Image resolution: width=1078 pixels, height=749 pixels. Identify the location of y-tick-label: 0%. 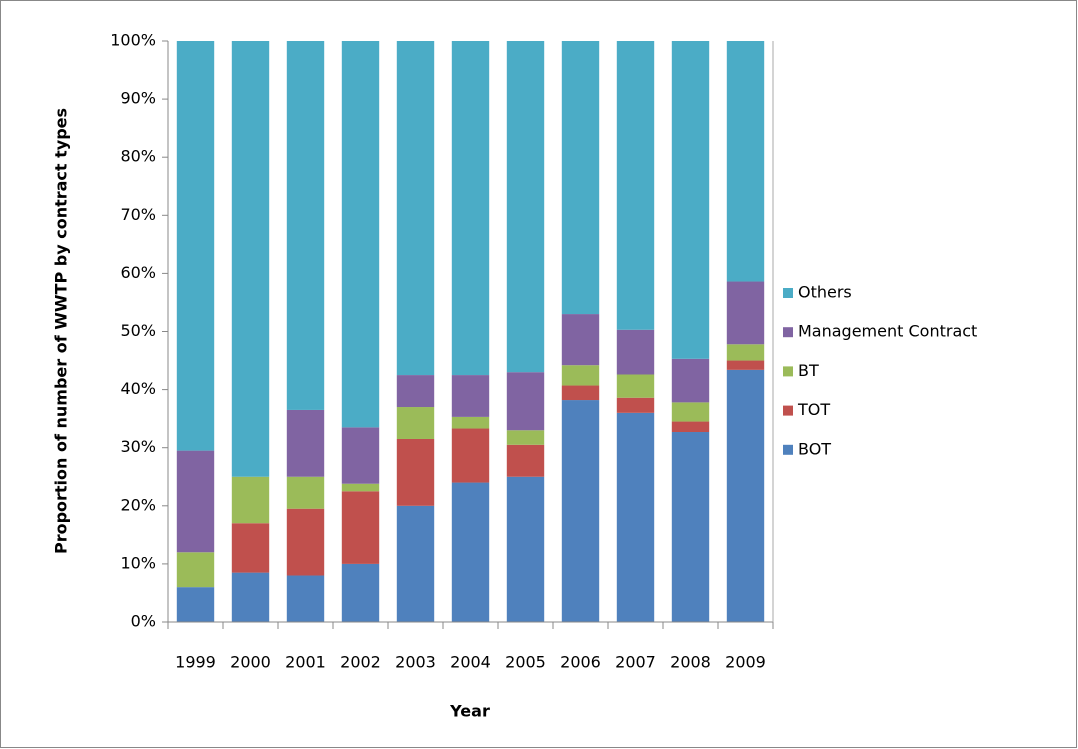
(143, 621).